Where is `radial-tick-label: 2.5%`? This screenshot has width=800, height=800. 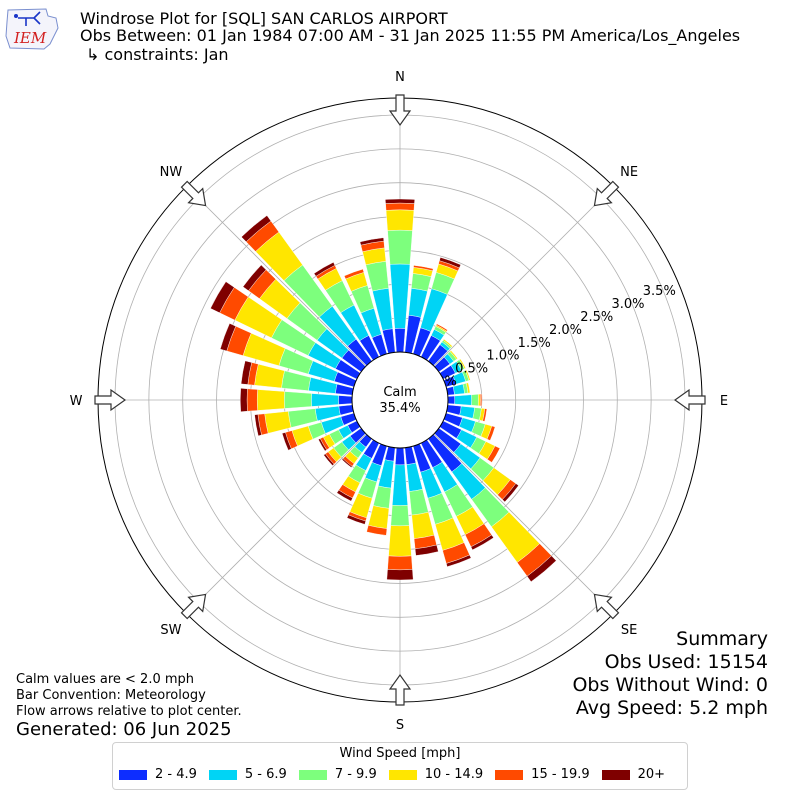 radial-tick-label: 2.5% is located at coordinates (596, 317).